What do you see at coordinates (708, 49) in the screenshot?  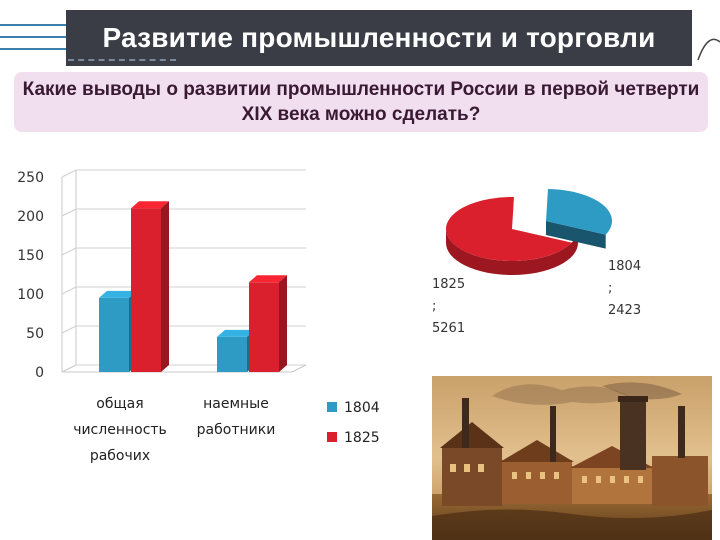 I see `corner-decoration-right` at bounding box center [708, 49].